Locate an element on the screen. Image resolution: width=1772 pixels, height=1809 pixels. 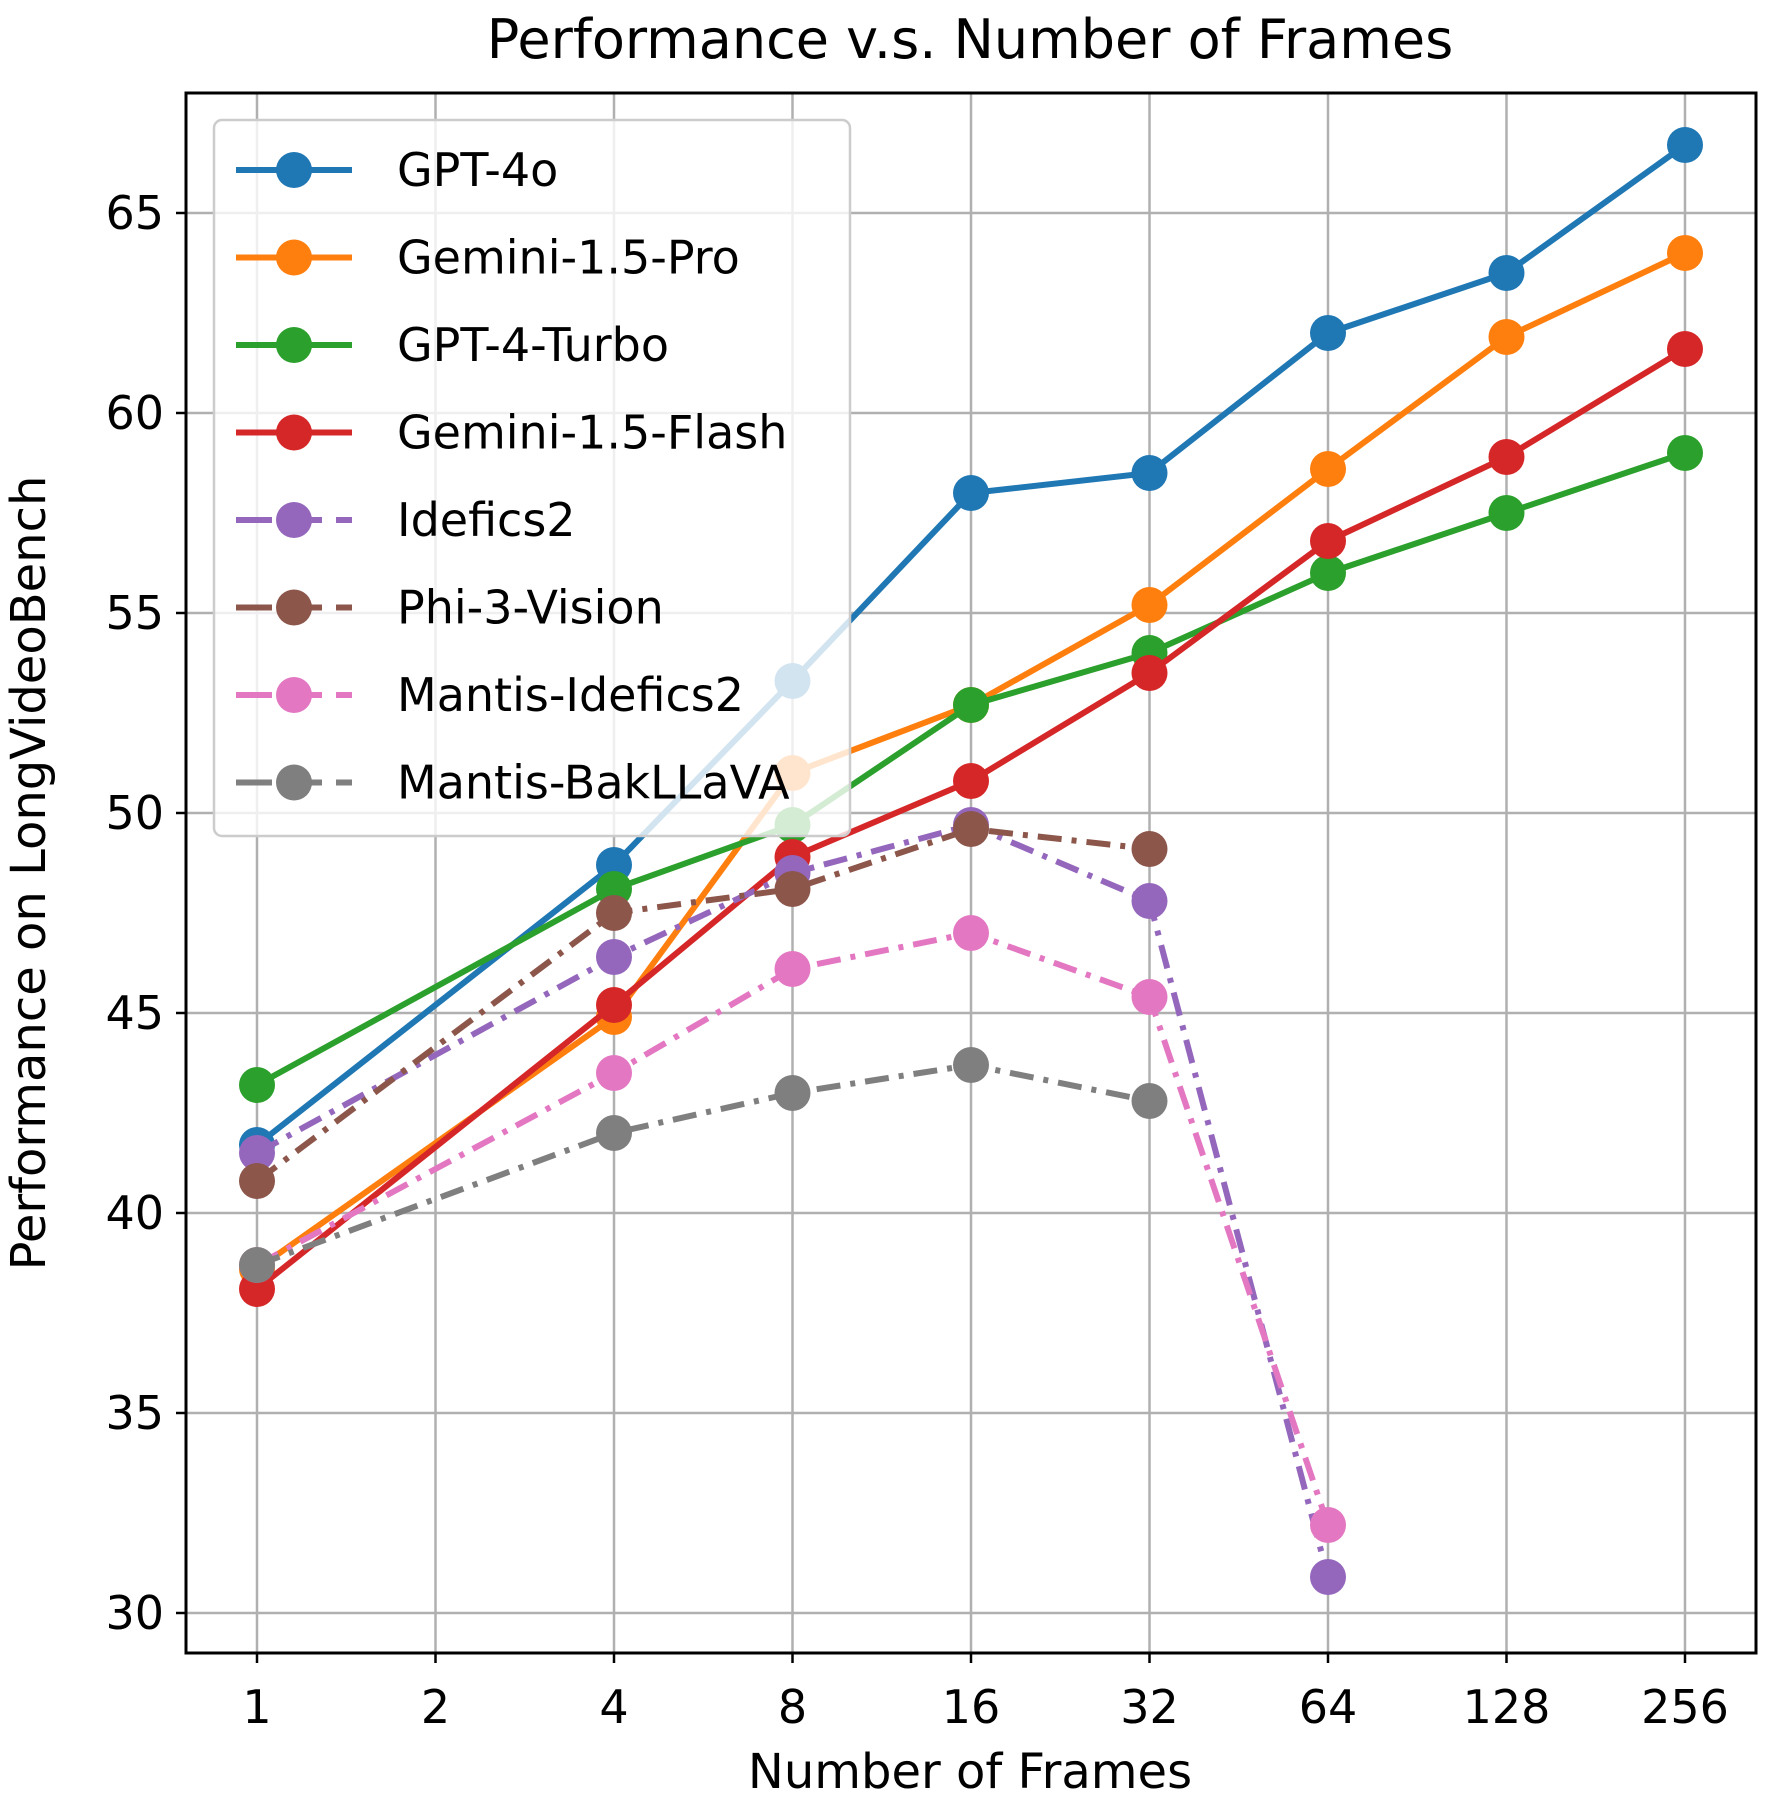
legend-label: Phi-3-Vision is located at coordinates (530, 608).